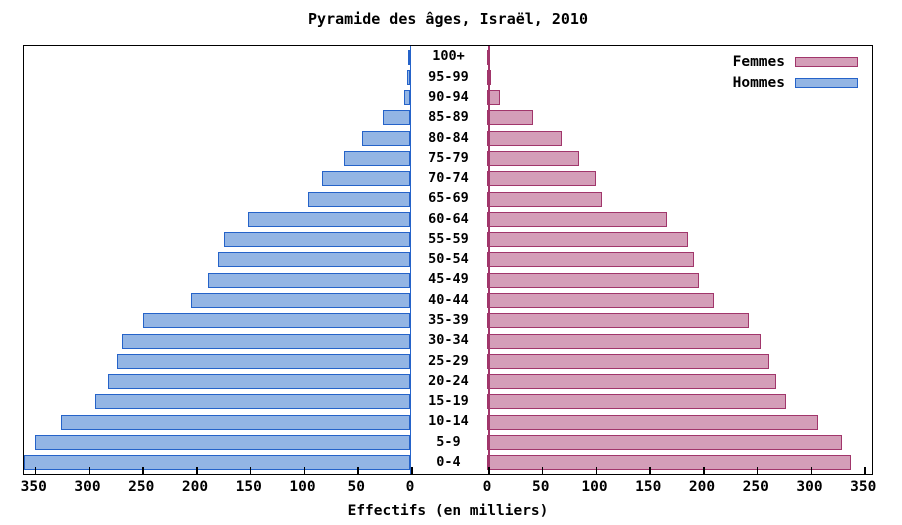 The width and height of the screenshot is (902, 525). I want to click on legend: Femmes Hommes, so click(795, 72).